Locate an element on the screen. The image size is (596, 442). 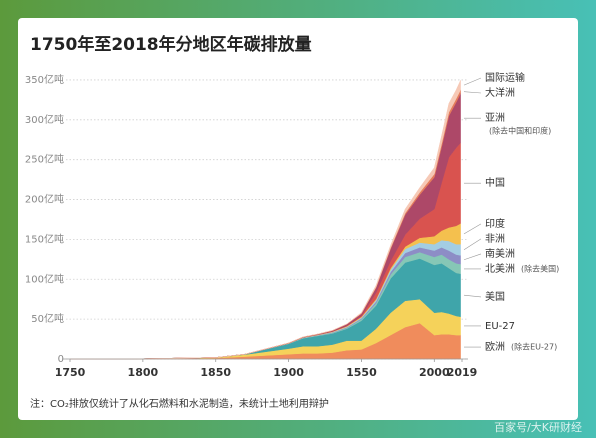
legend-note: (除去美国) is located at coordinates (540, 268).